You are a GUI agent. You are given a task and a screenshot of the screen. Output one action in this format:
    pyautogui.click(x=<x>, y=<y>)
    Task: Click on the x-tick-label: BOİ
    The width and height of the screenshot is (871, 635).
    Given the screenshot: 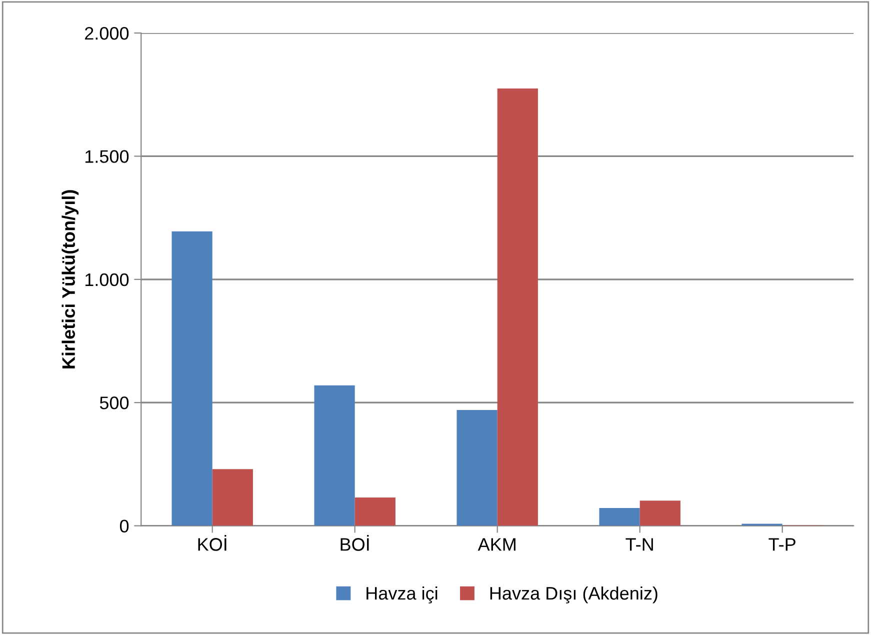 What is the action you would take?
    pyautogui.click(x=354, y=543)
    